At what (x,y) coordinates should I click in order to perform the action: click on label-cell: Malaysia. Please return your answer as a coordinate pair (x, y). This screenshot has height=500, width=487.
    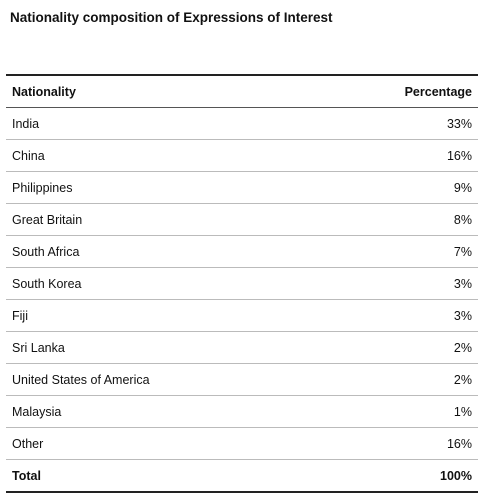
    Looking at the image, I should click on (160, 411).